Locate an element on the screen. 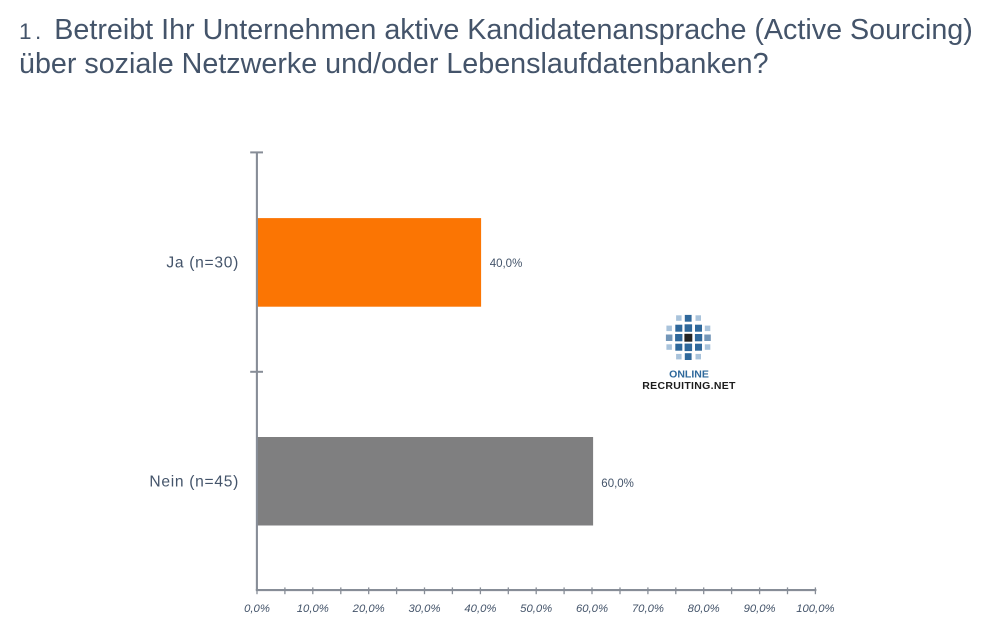  svg-text: 90,0% is located at coordinates (760, 609).